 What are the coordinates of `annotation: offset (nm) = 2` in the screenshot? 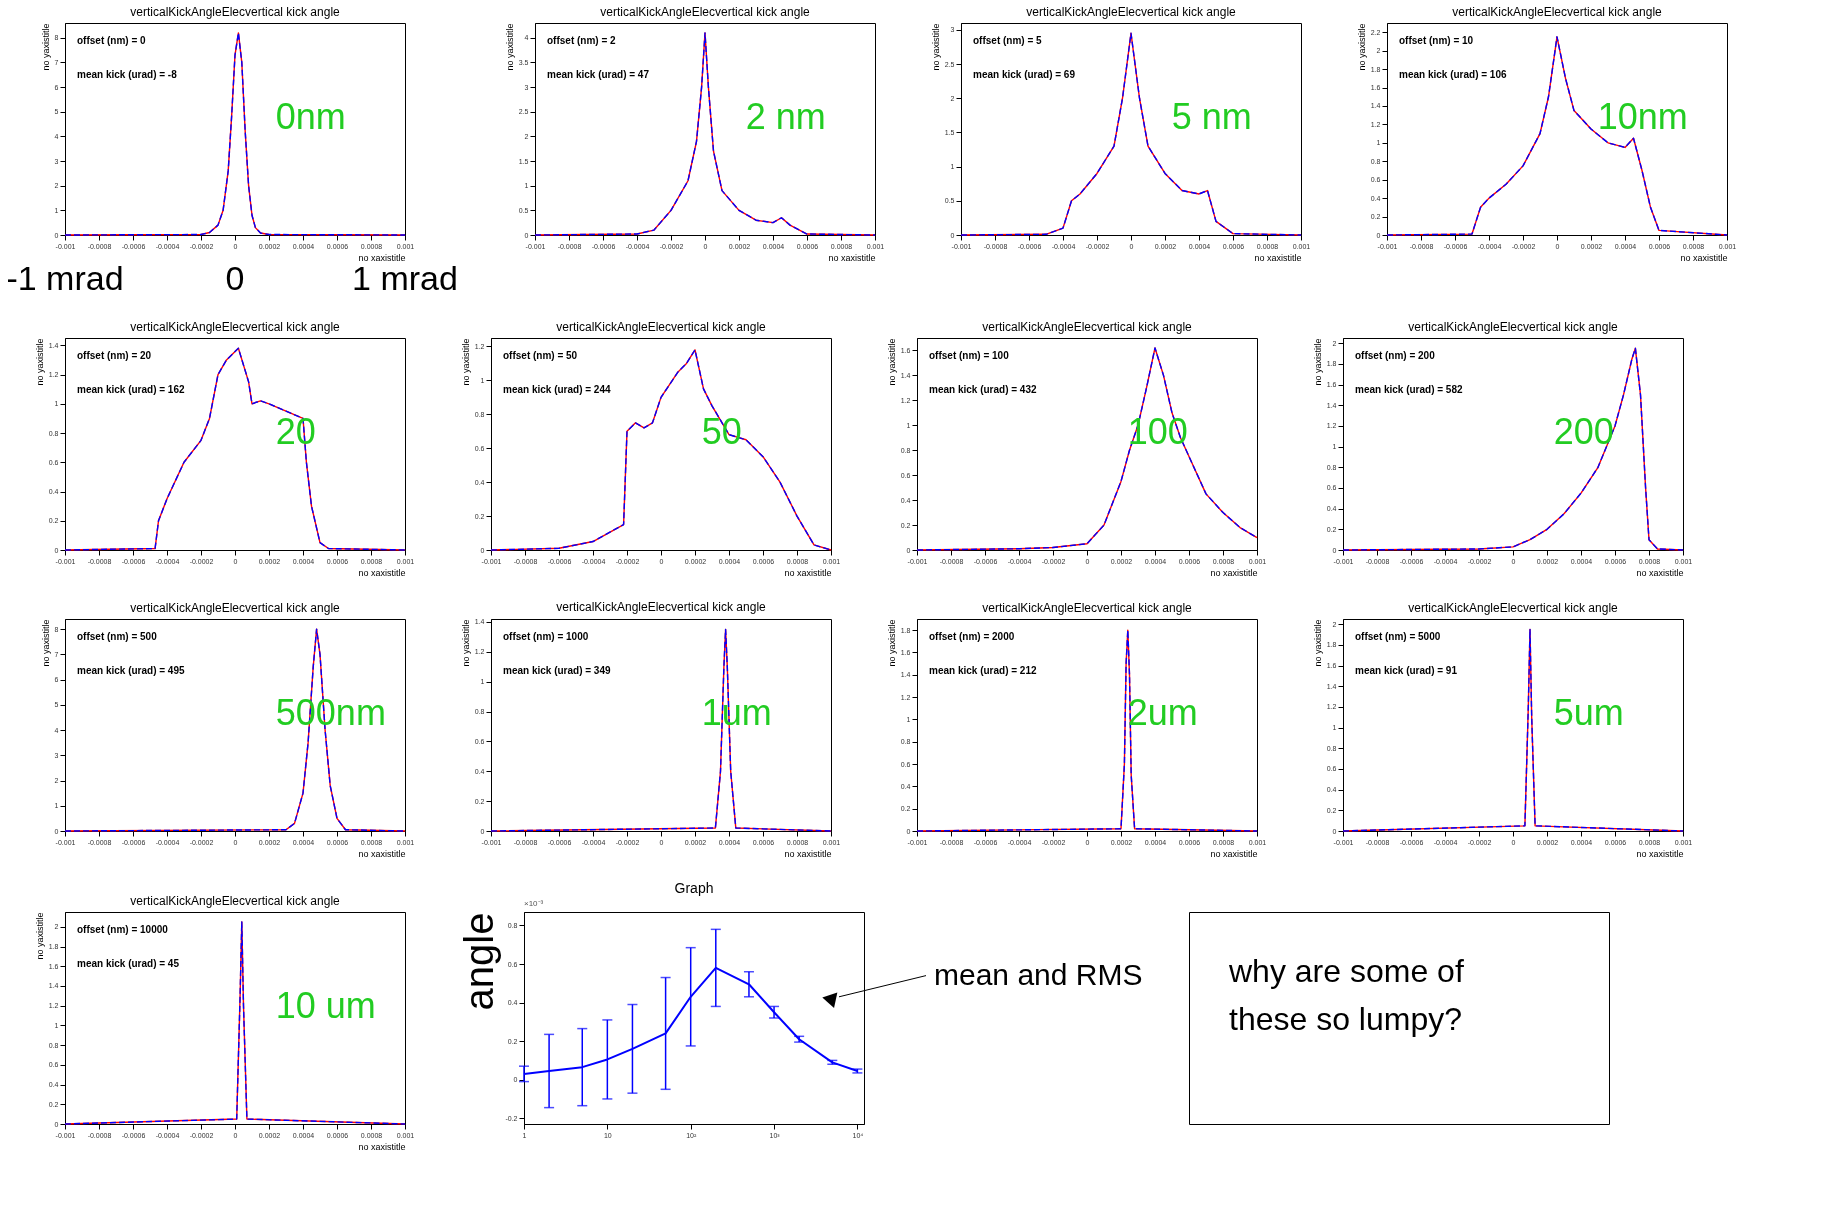 It's located at (582, 40).